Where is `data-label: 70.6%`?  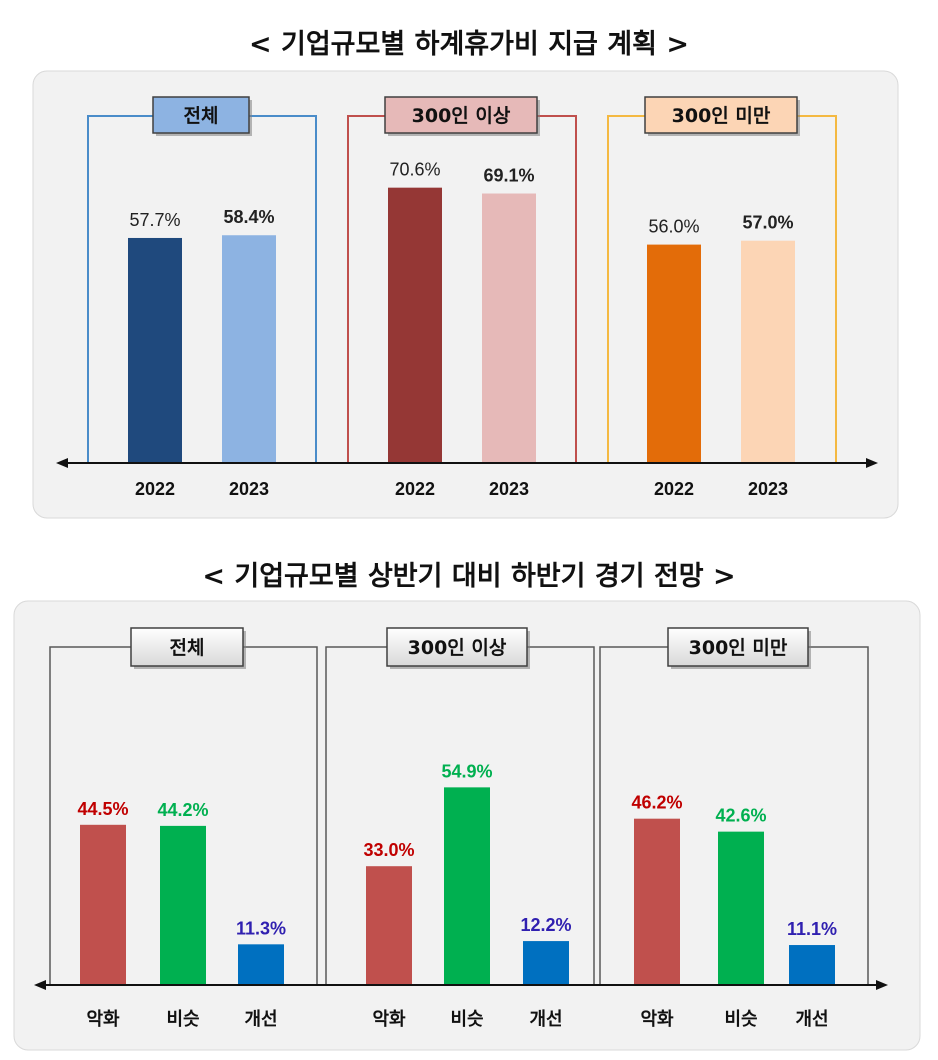 data-label: 70.6% is located at coordinates (414, 170).